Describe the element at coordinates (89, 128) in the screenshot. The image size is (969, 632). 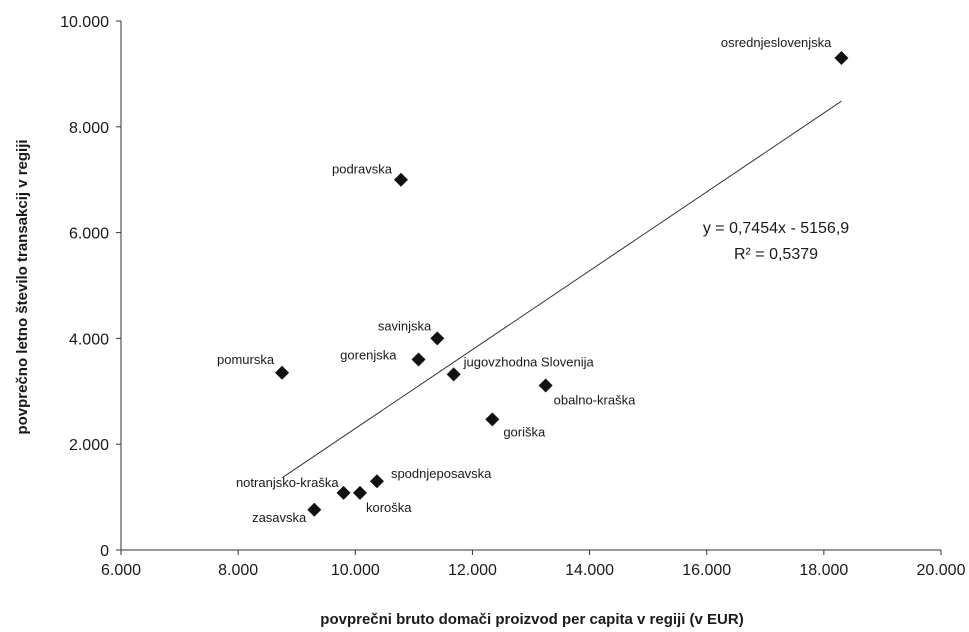
I see `y-tick-label: 8.000` at that location.